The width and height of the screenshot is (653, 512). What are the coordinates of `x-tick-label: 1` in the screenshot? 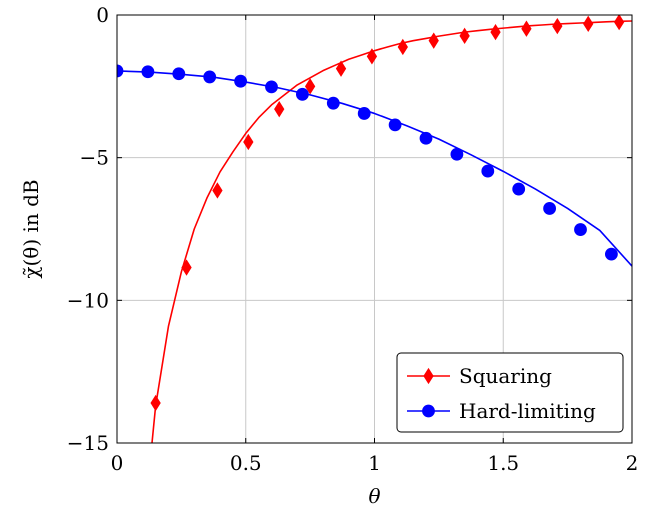 It's located at (374, 463).